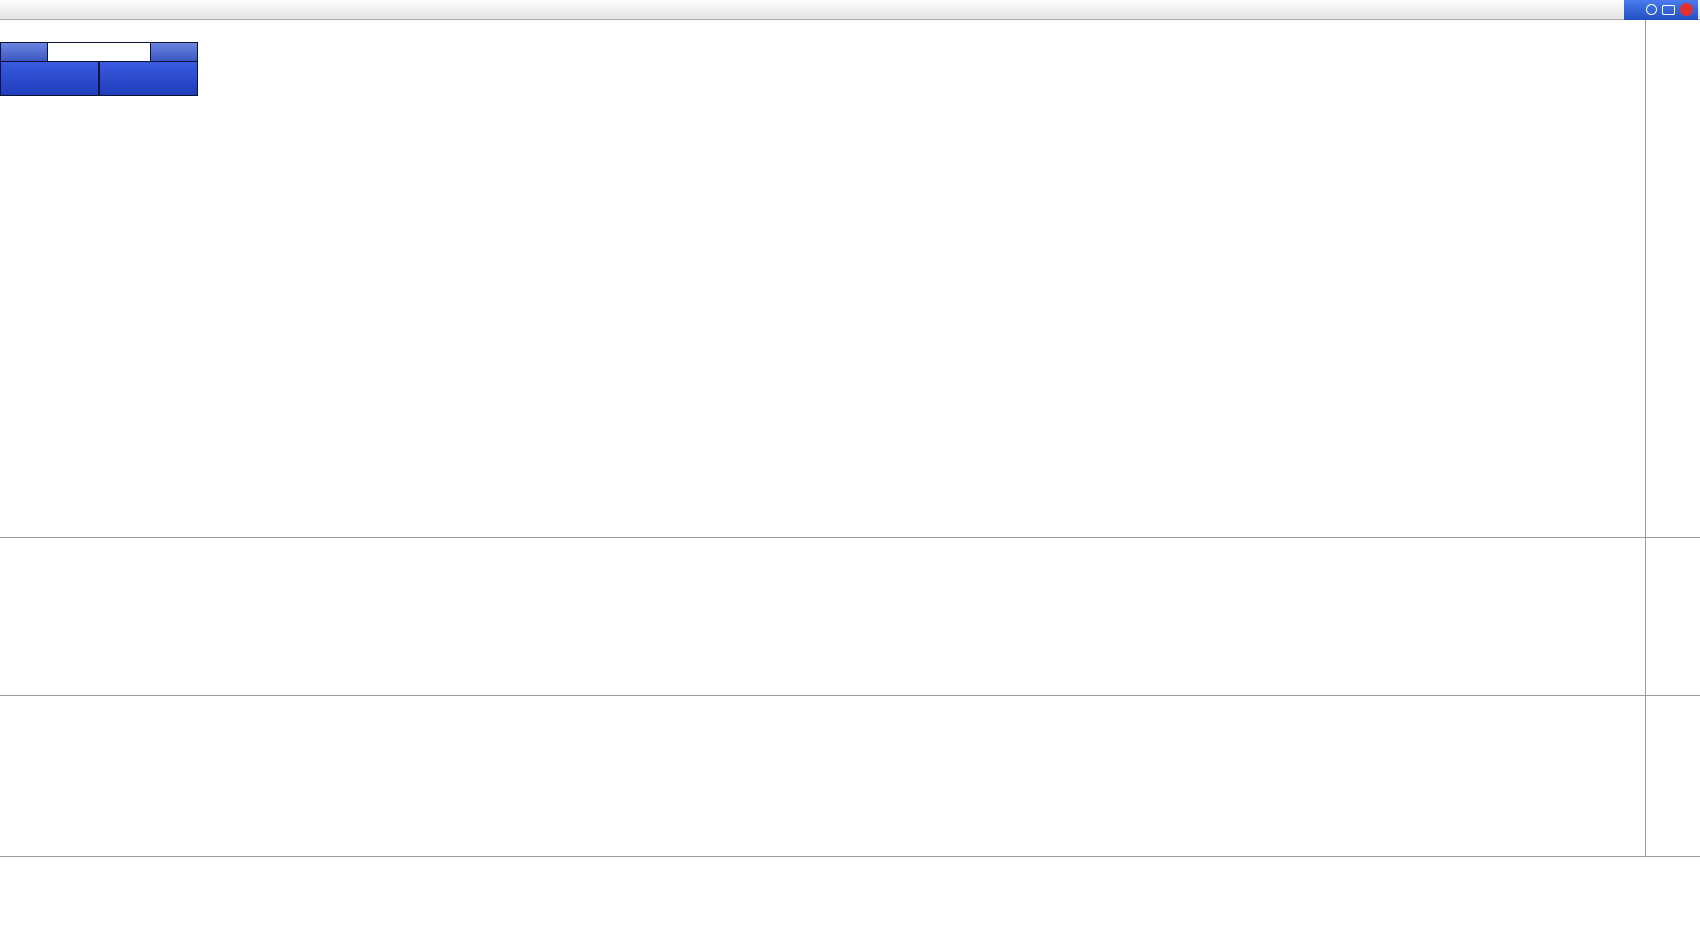 The image size is (1700, 942). What do you see at coordinates (850, 10) in the screenshot?
I see `toolbar` at bounding box center [850, 10].